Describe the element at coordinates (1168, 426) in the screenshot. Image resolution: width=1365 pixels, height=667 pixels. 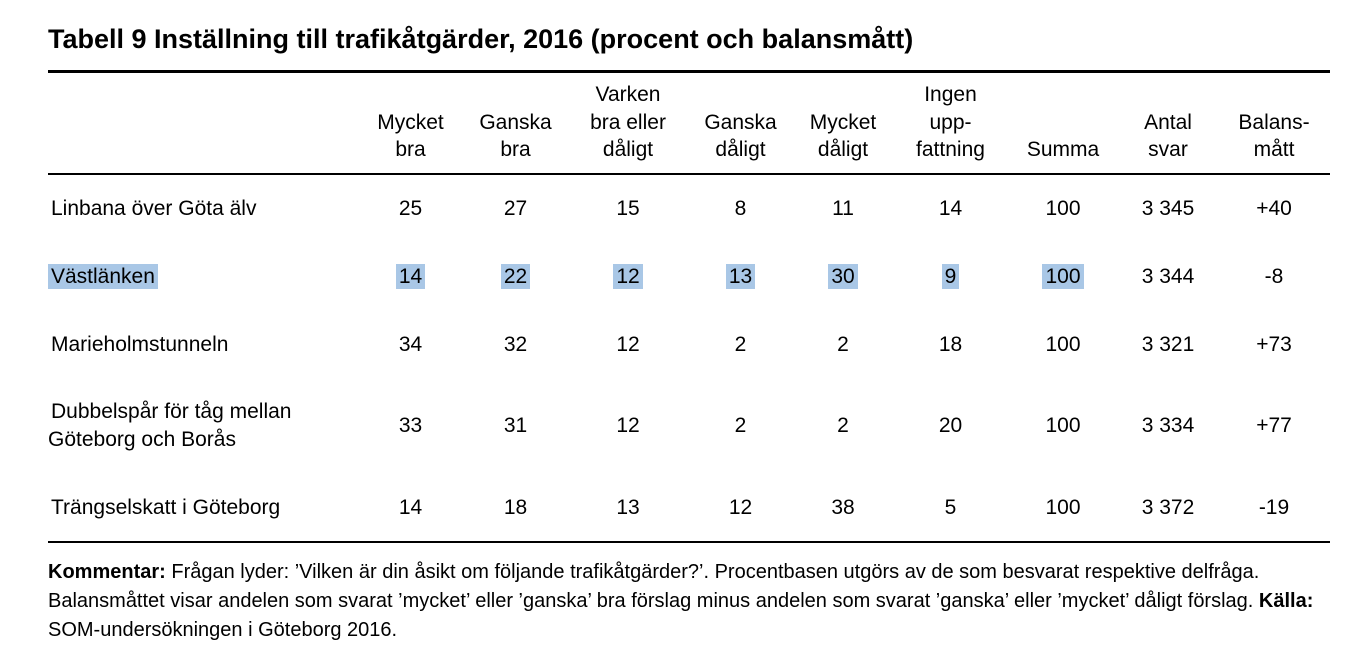
I see `cell: 3 334` at that location.